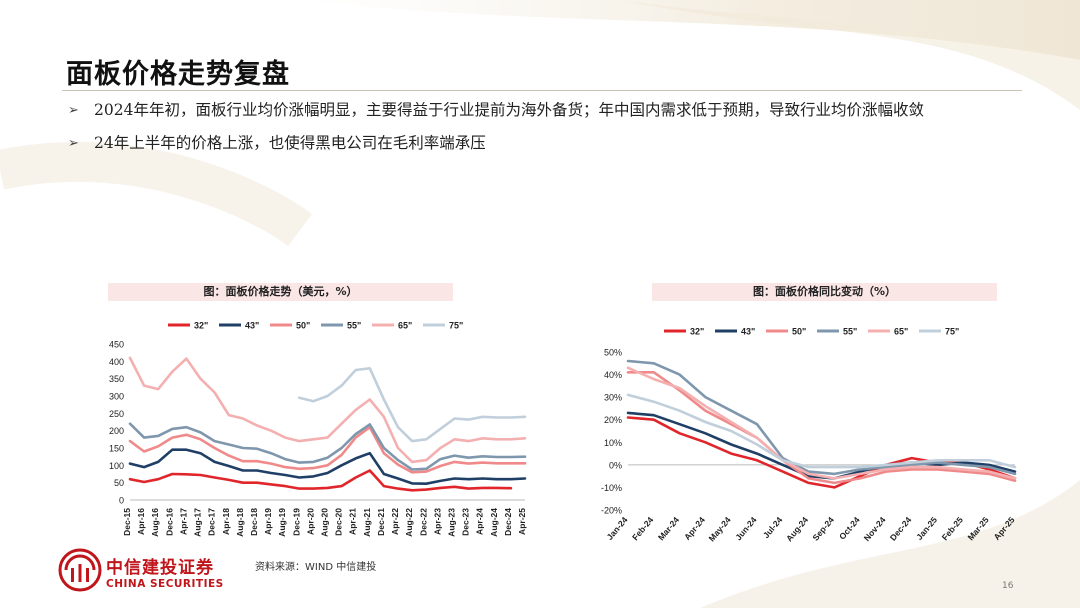  I want to click on x-tick-label: Aug-18, so click(240, 522).